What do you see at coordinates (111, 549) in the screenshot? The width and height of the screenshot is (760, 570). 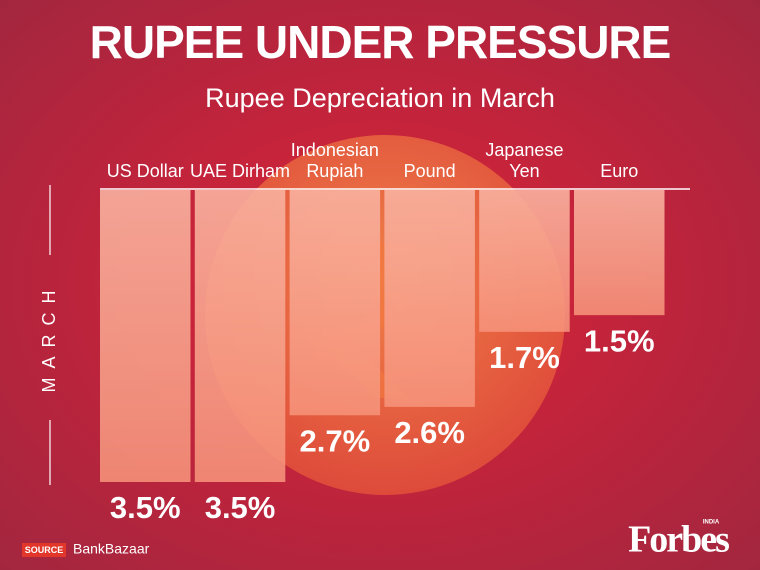 I see `source: BankBazaar` at bounding box center [111, 549].